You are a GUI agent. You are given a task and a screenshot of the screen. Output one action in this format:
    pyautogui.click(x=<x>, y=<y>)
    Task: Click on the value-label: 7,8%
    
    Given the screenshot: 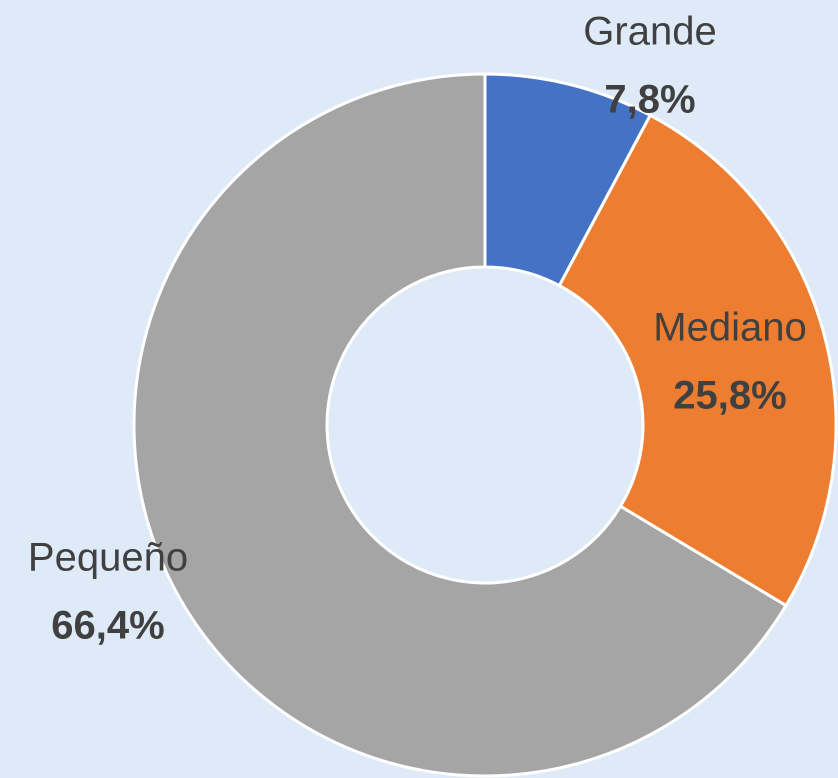 What is the action you would take?
    pyautogui.click(x=649, y=100)
    